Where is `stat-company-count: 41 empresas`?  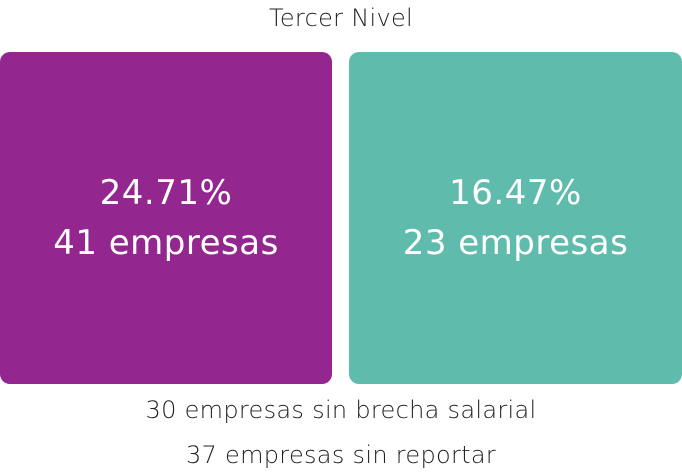 stat-company-count: 41 empresas is located at coordinates (166, 243).